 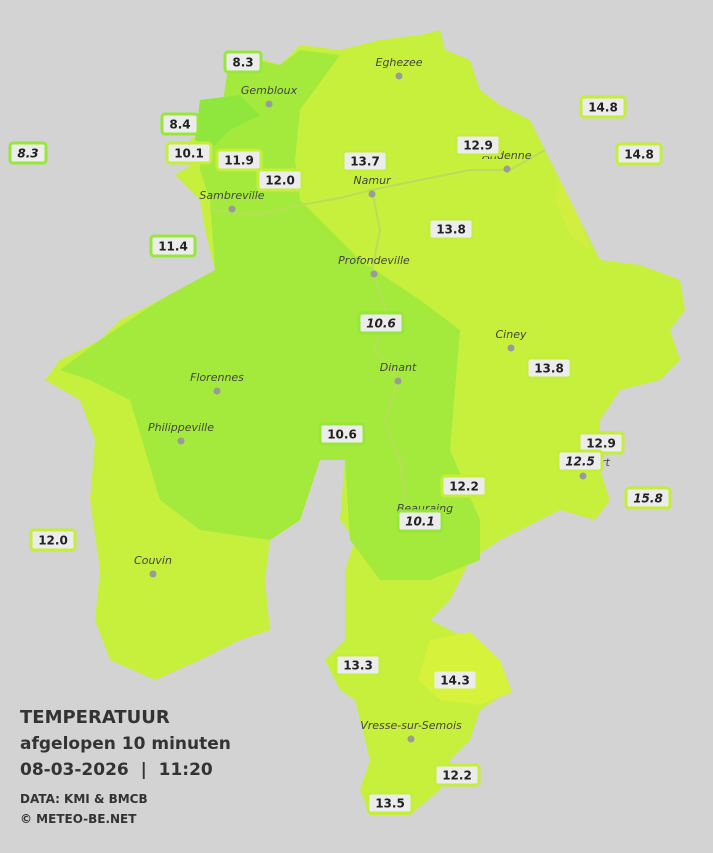 I want to click on legend-subtitle: afgelopen 10 minuten, so click(x=125, y=744).